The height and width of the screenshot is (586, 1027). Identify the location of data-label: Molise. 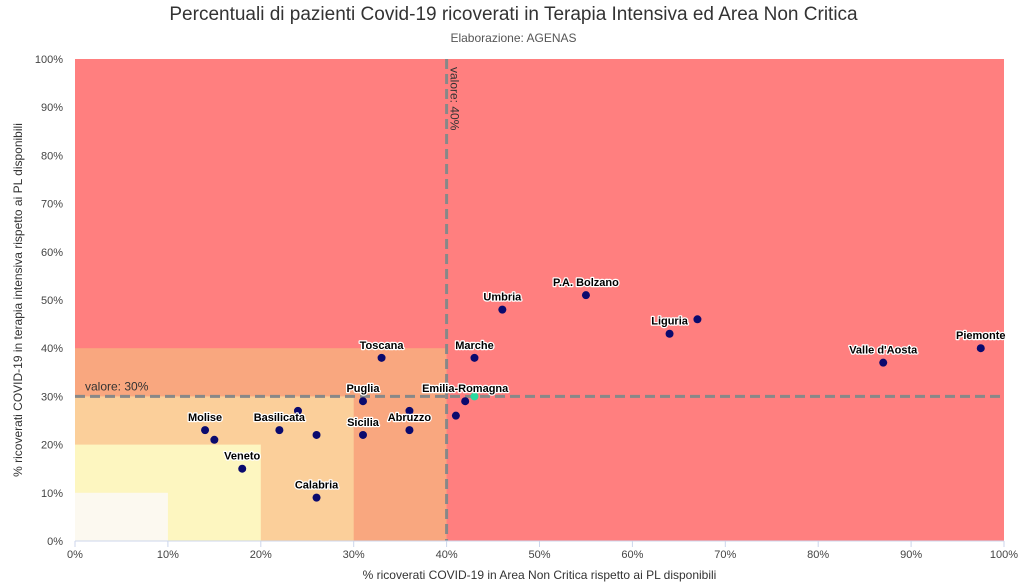
(205, 418).